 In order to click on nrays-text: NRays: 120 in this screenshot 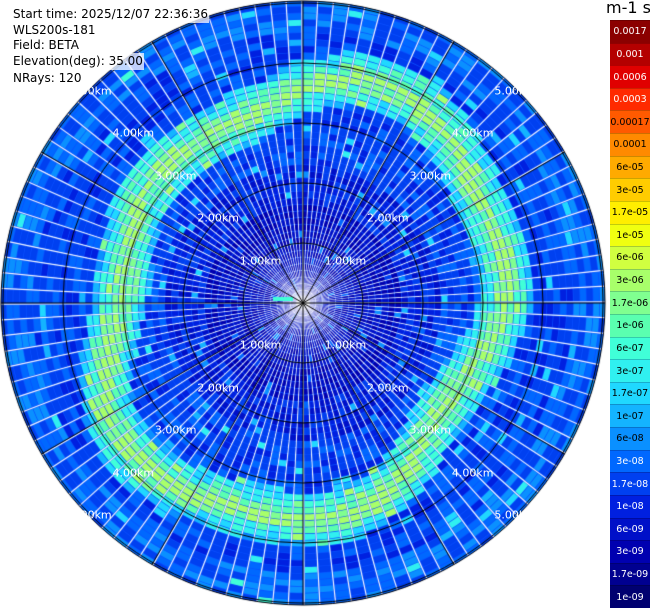, I will do `click(47, 78)`.